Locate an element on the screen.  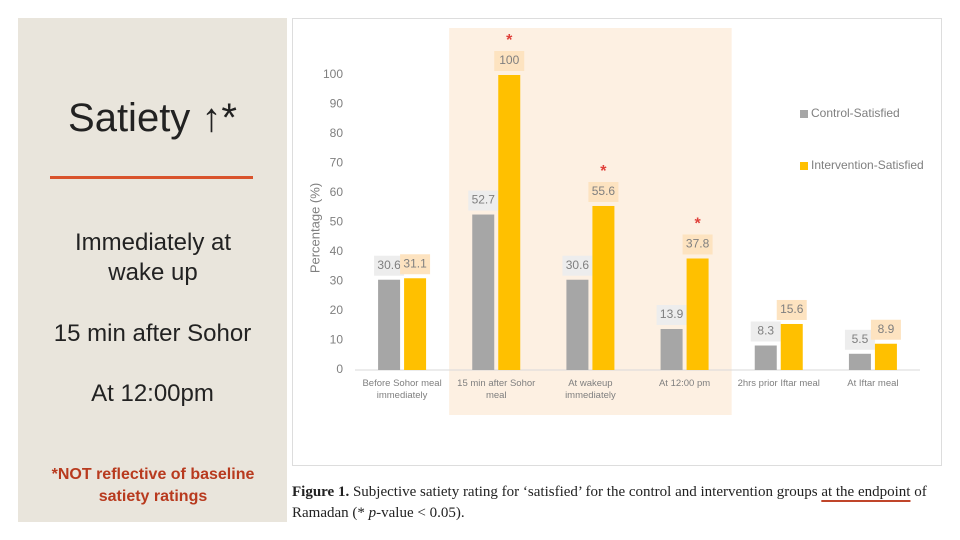
y-axis-label: Percentage (%) is located at coordinates (314, 228).